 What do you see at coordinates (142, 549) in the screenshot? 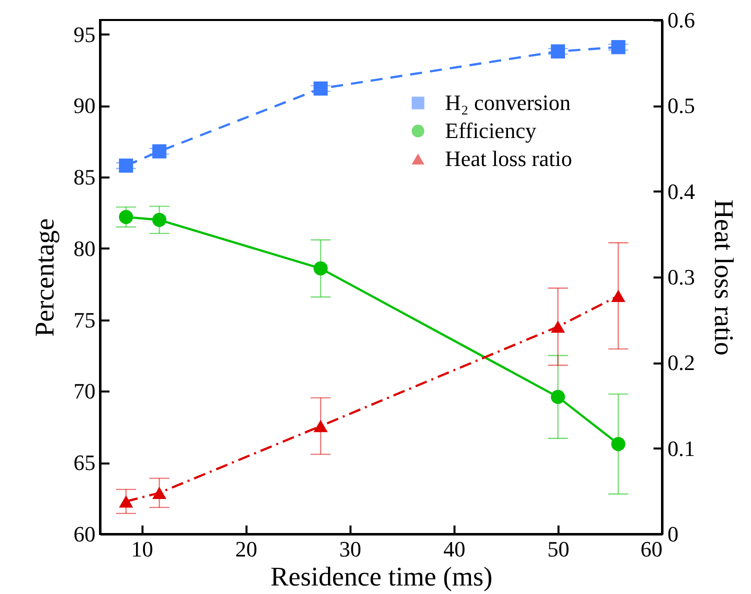
I see `x-tick-label: 10` at bounding box center [142, 549].